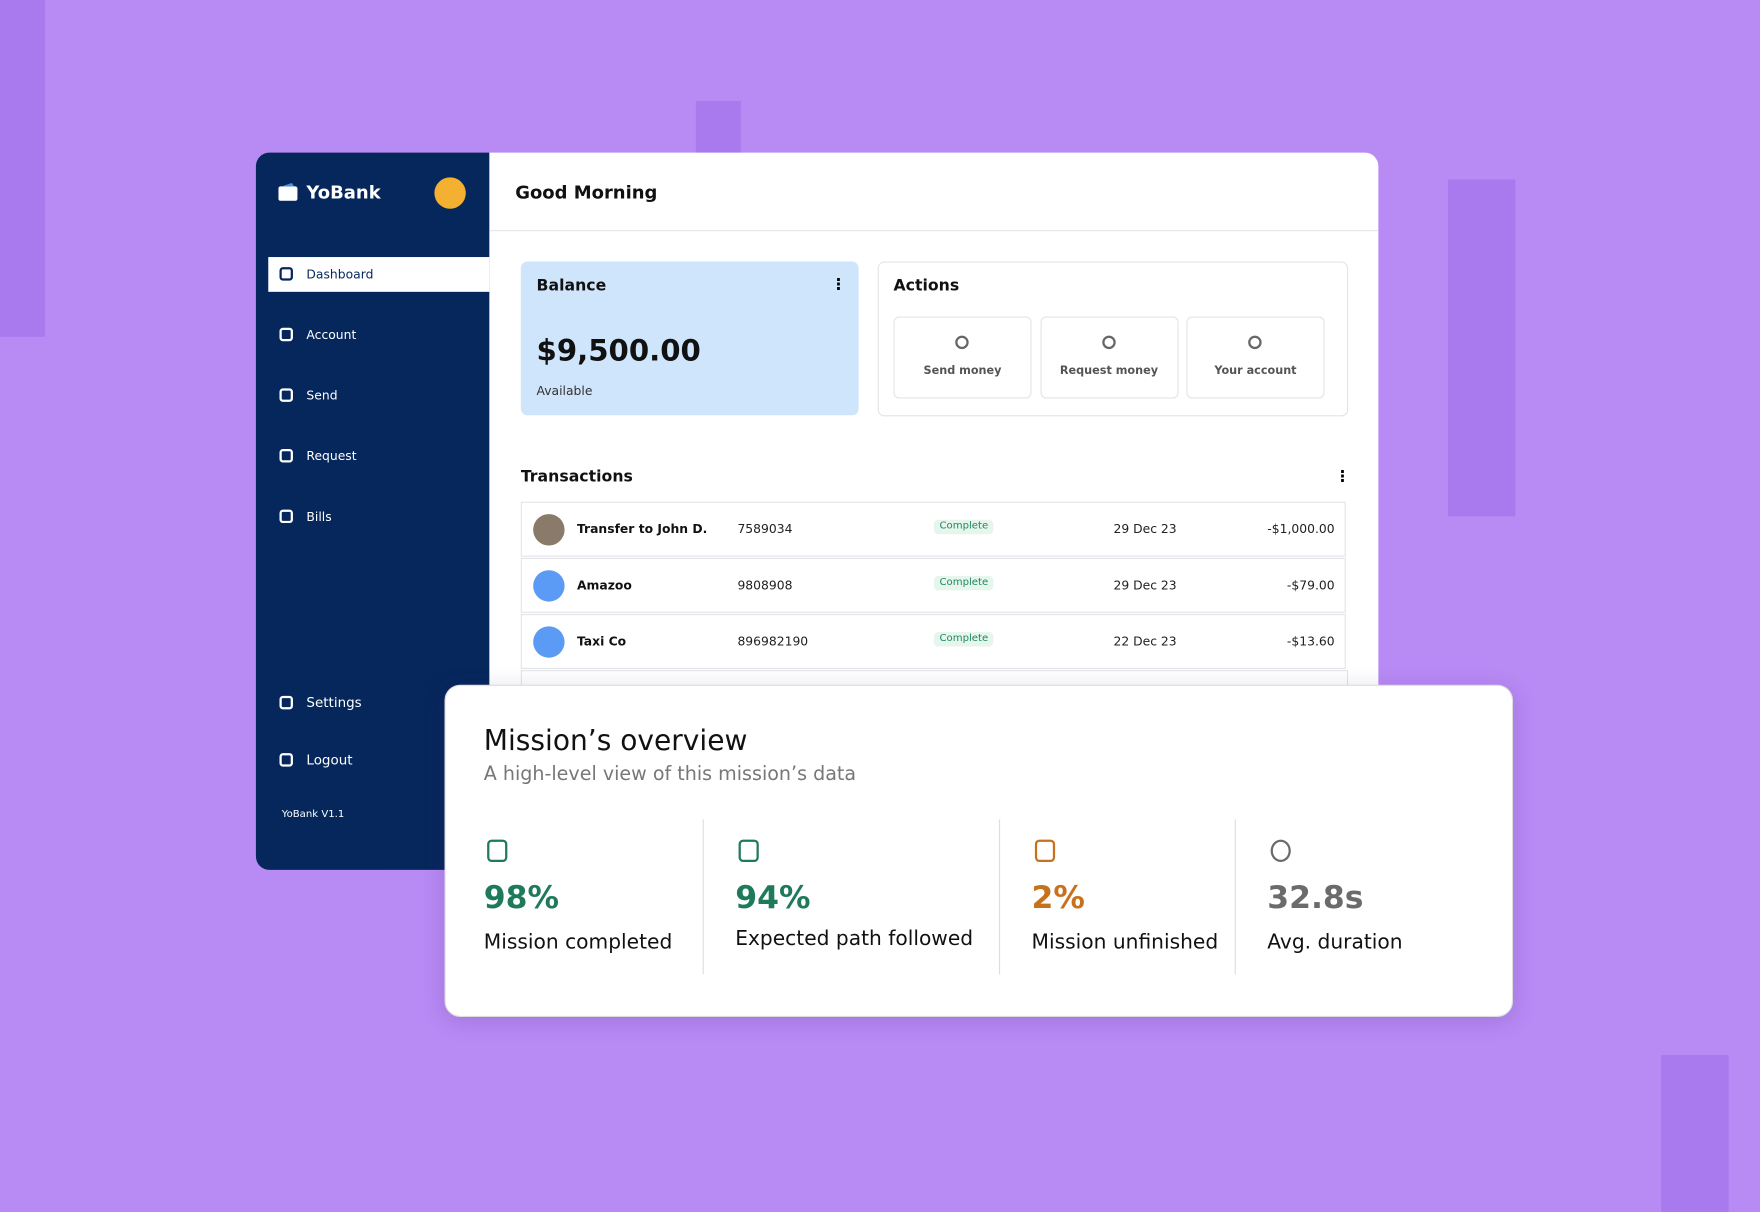 The width and height of the screenshot is (1760, 1212). I want to click on action-label: Send money, so click(962, 371).